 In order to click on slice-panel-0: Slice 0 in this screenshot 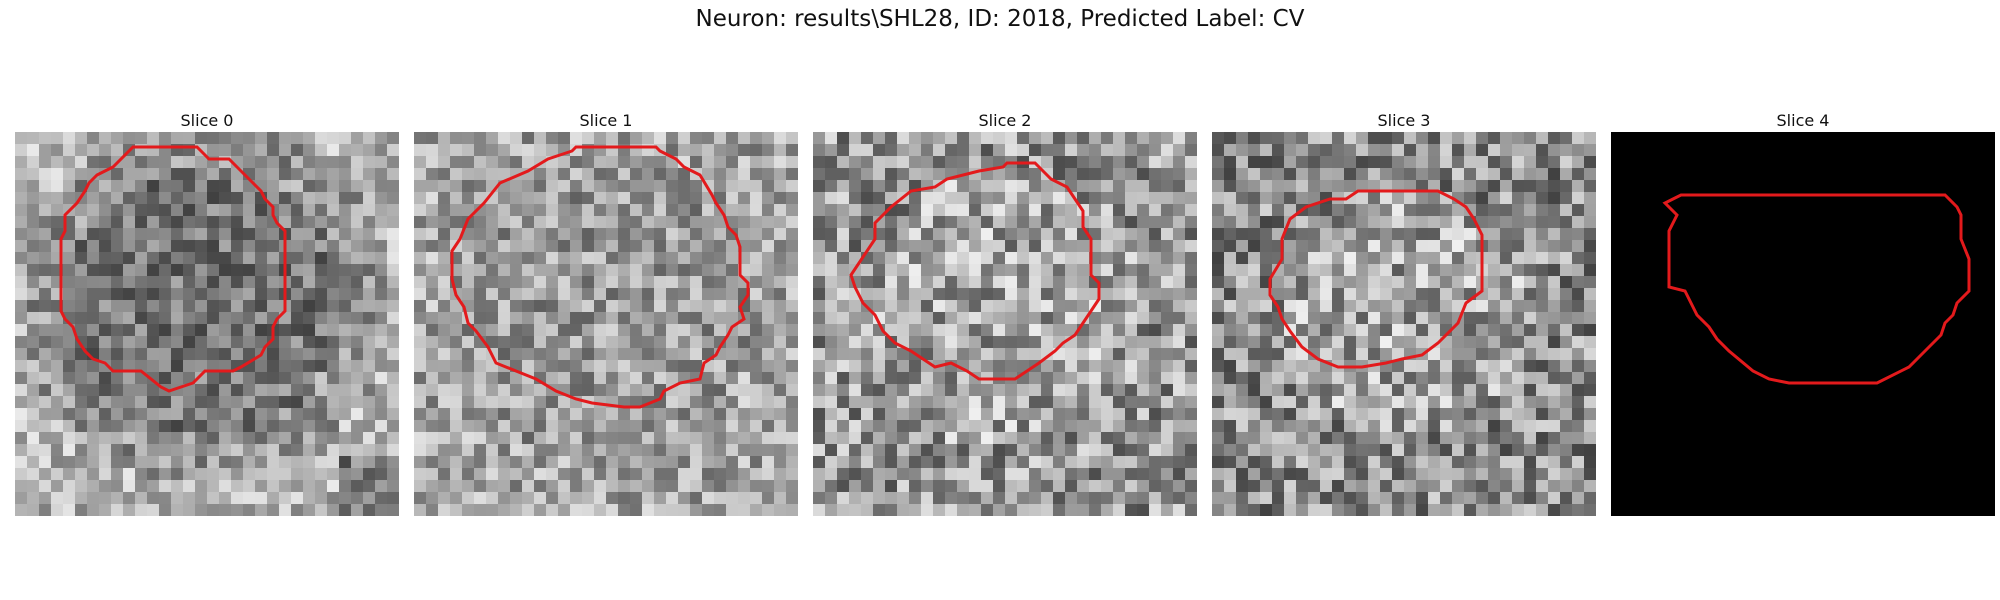, I will do `click(207, 313)`.